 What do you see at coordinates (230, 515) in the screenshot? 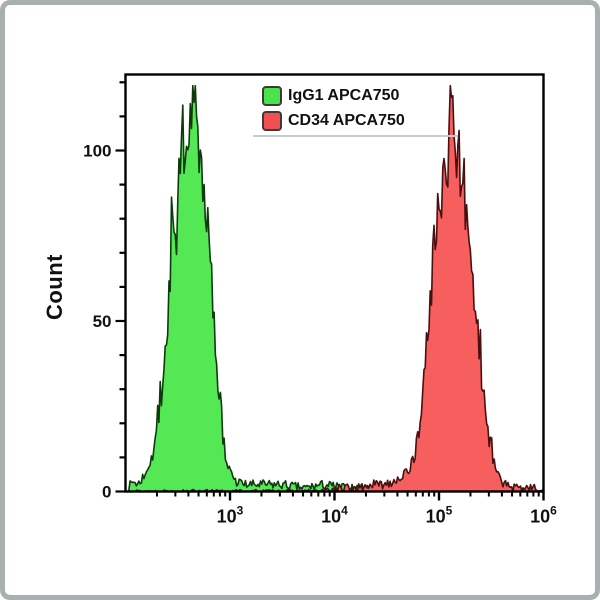
I see `x-tick-label: 10³` at bounding box center [230, 515].